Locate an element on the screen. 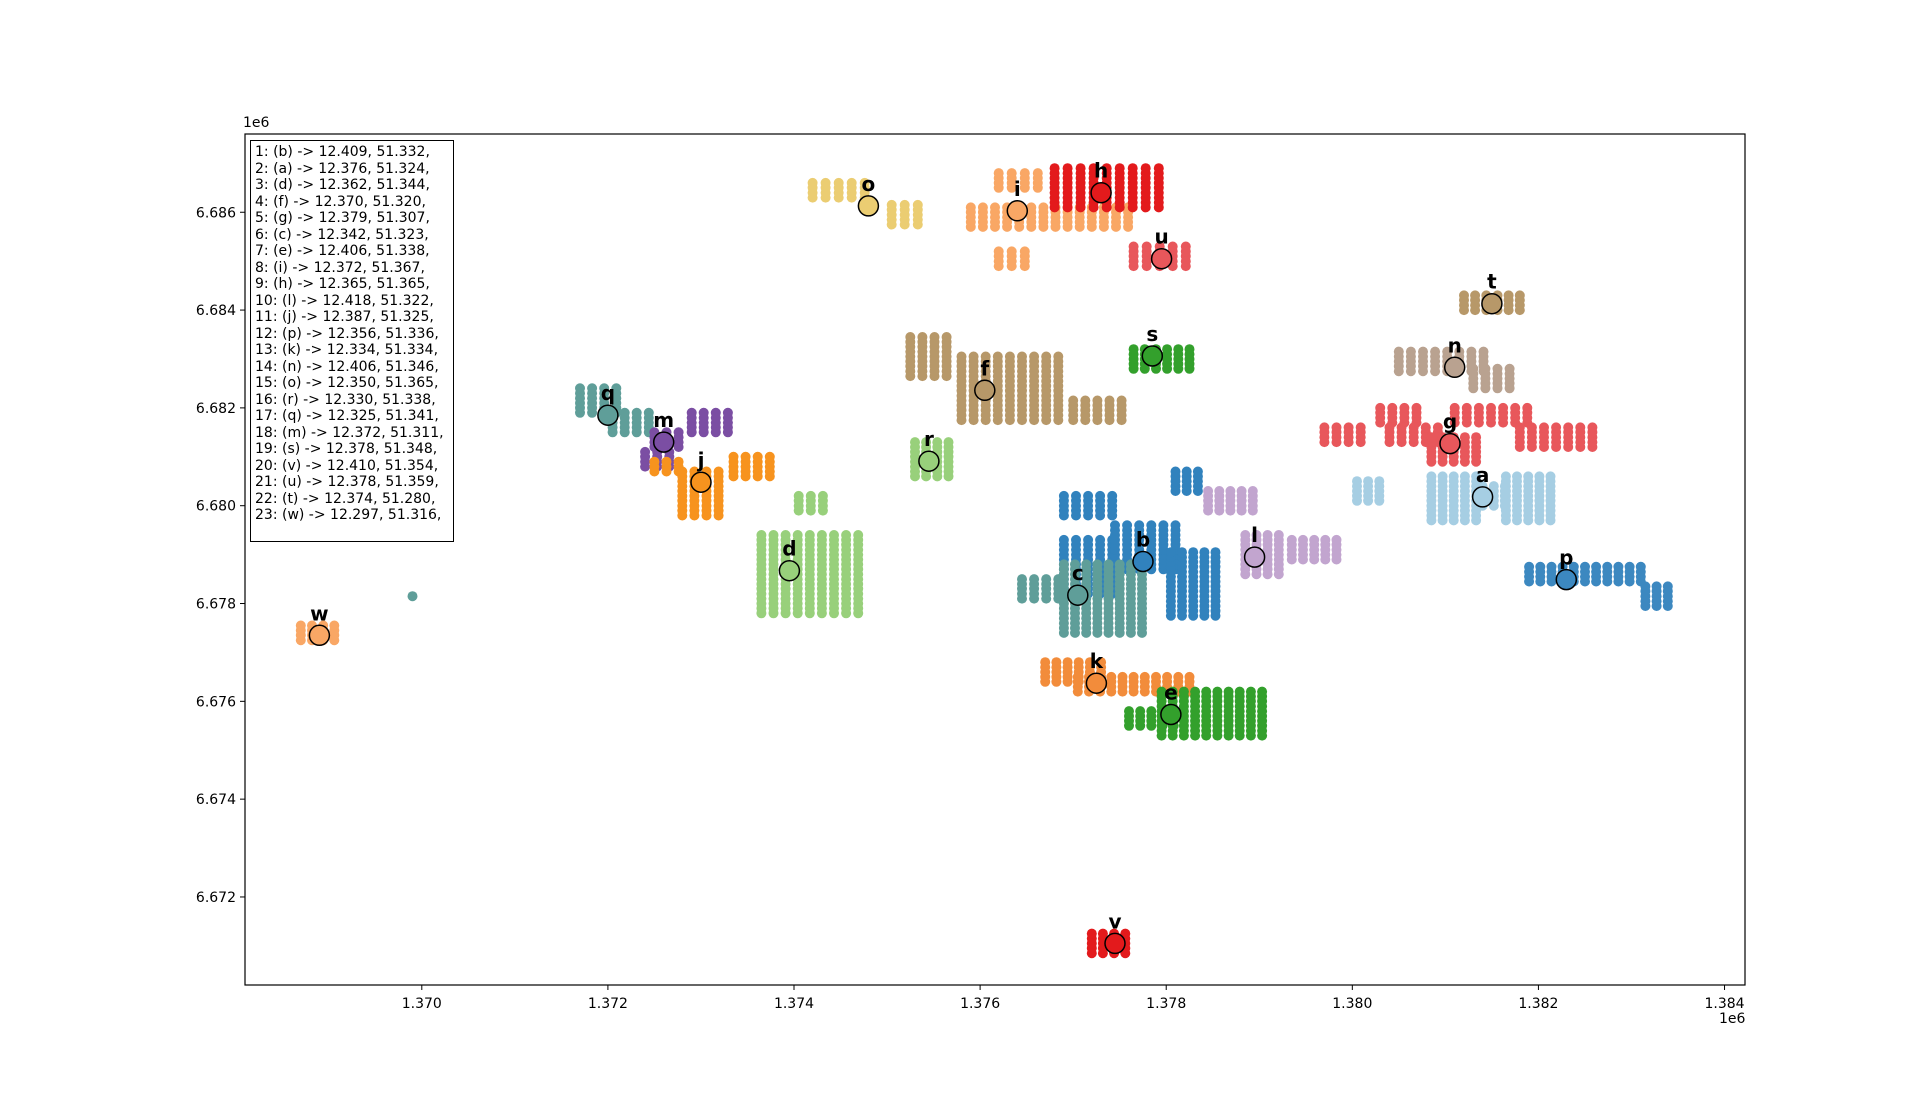  point-o is located at coordinates (838, 182).